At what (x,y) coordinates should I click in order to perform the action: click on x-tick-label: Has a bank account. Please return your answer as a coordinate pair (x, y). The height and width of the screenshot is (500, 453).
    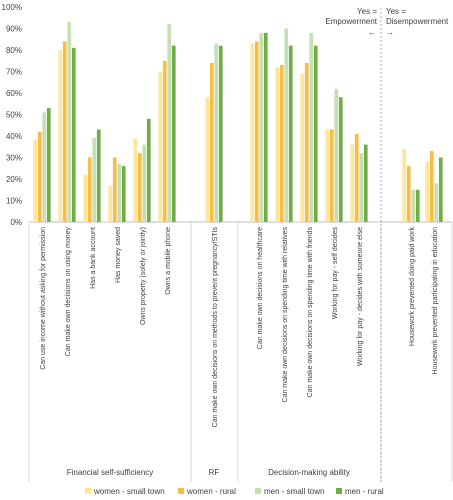
    Looking at the image, I should click on (93, 258).